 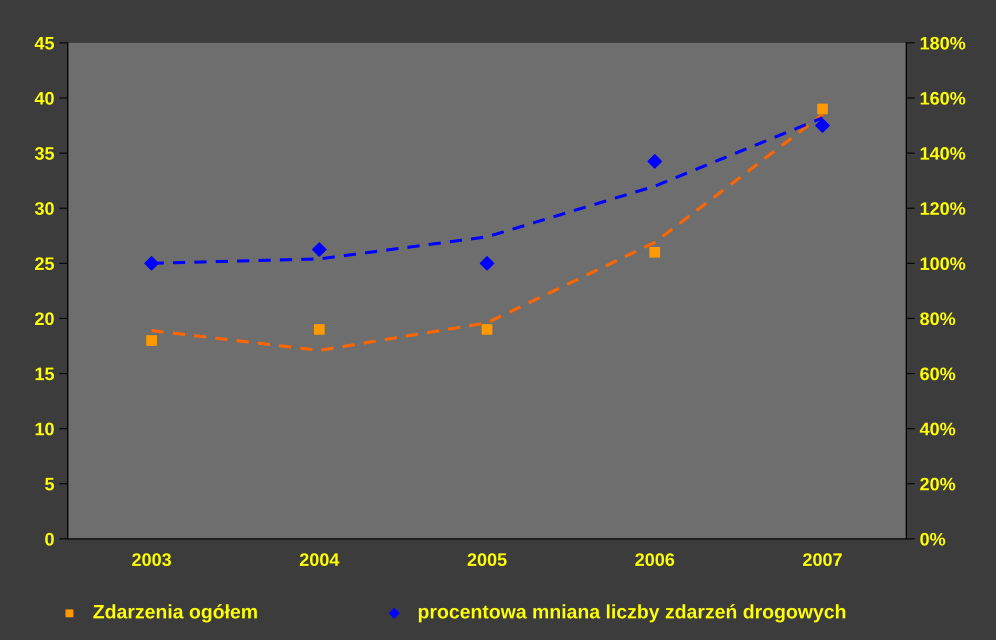 I want to click on x-tick-label: 2004, so click(x=320, y=559).